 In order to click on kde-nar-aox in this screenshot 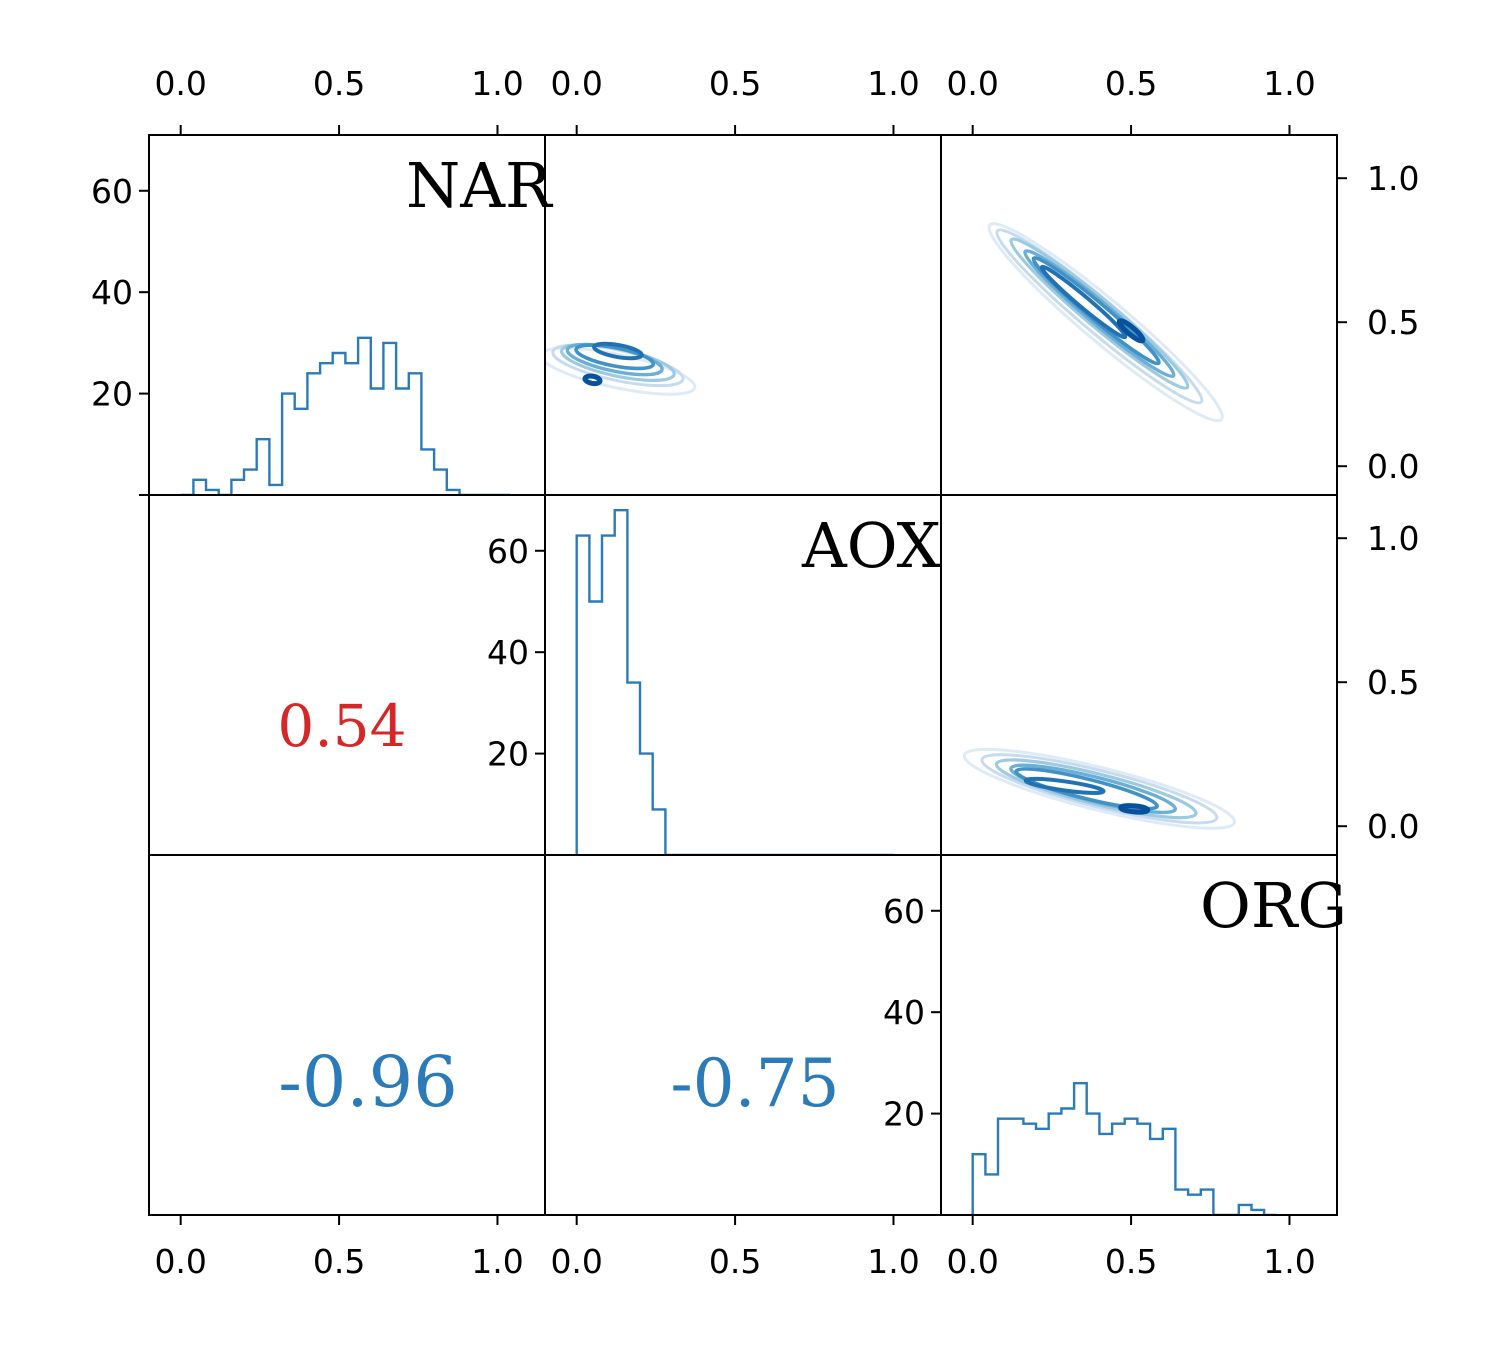, I will do `click(621, 368)`.